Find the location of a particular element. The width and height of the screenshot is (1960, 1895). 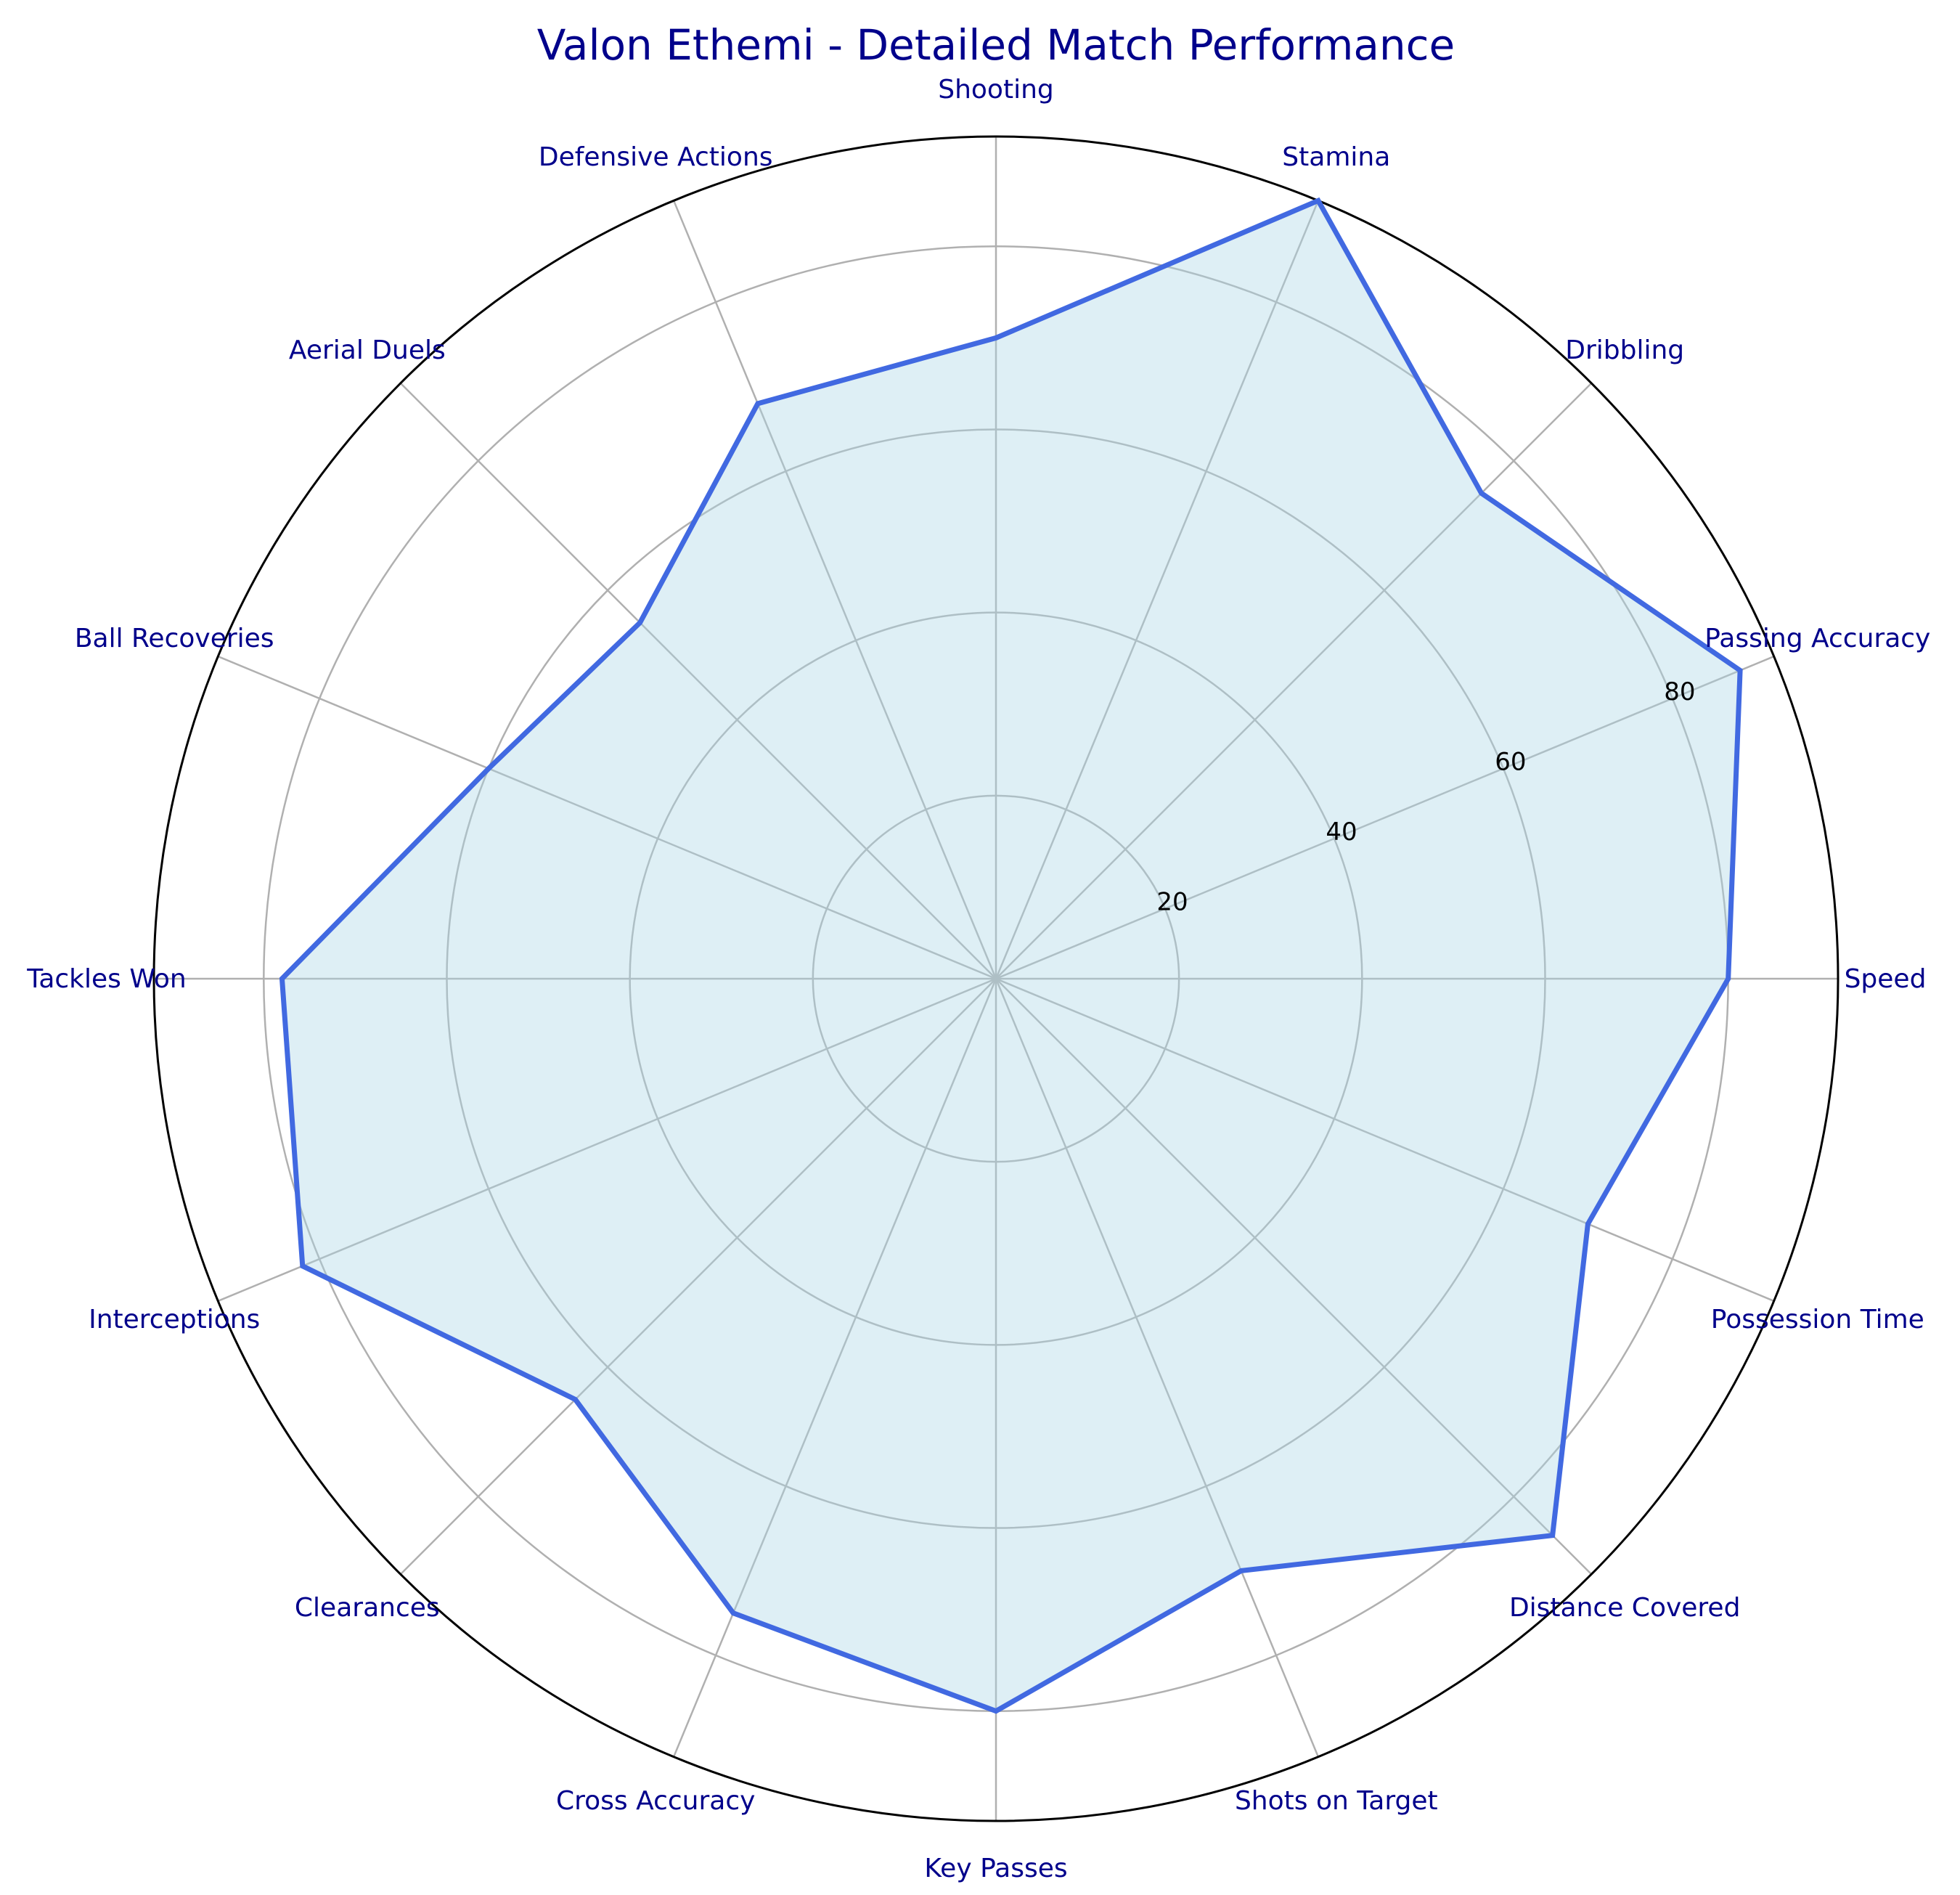

category-label-cross-accuracy: Cross Accuracy is located at coordinates (656, 1801).